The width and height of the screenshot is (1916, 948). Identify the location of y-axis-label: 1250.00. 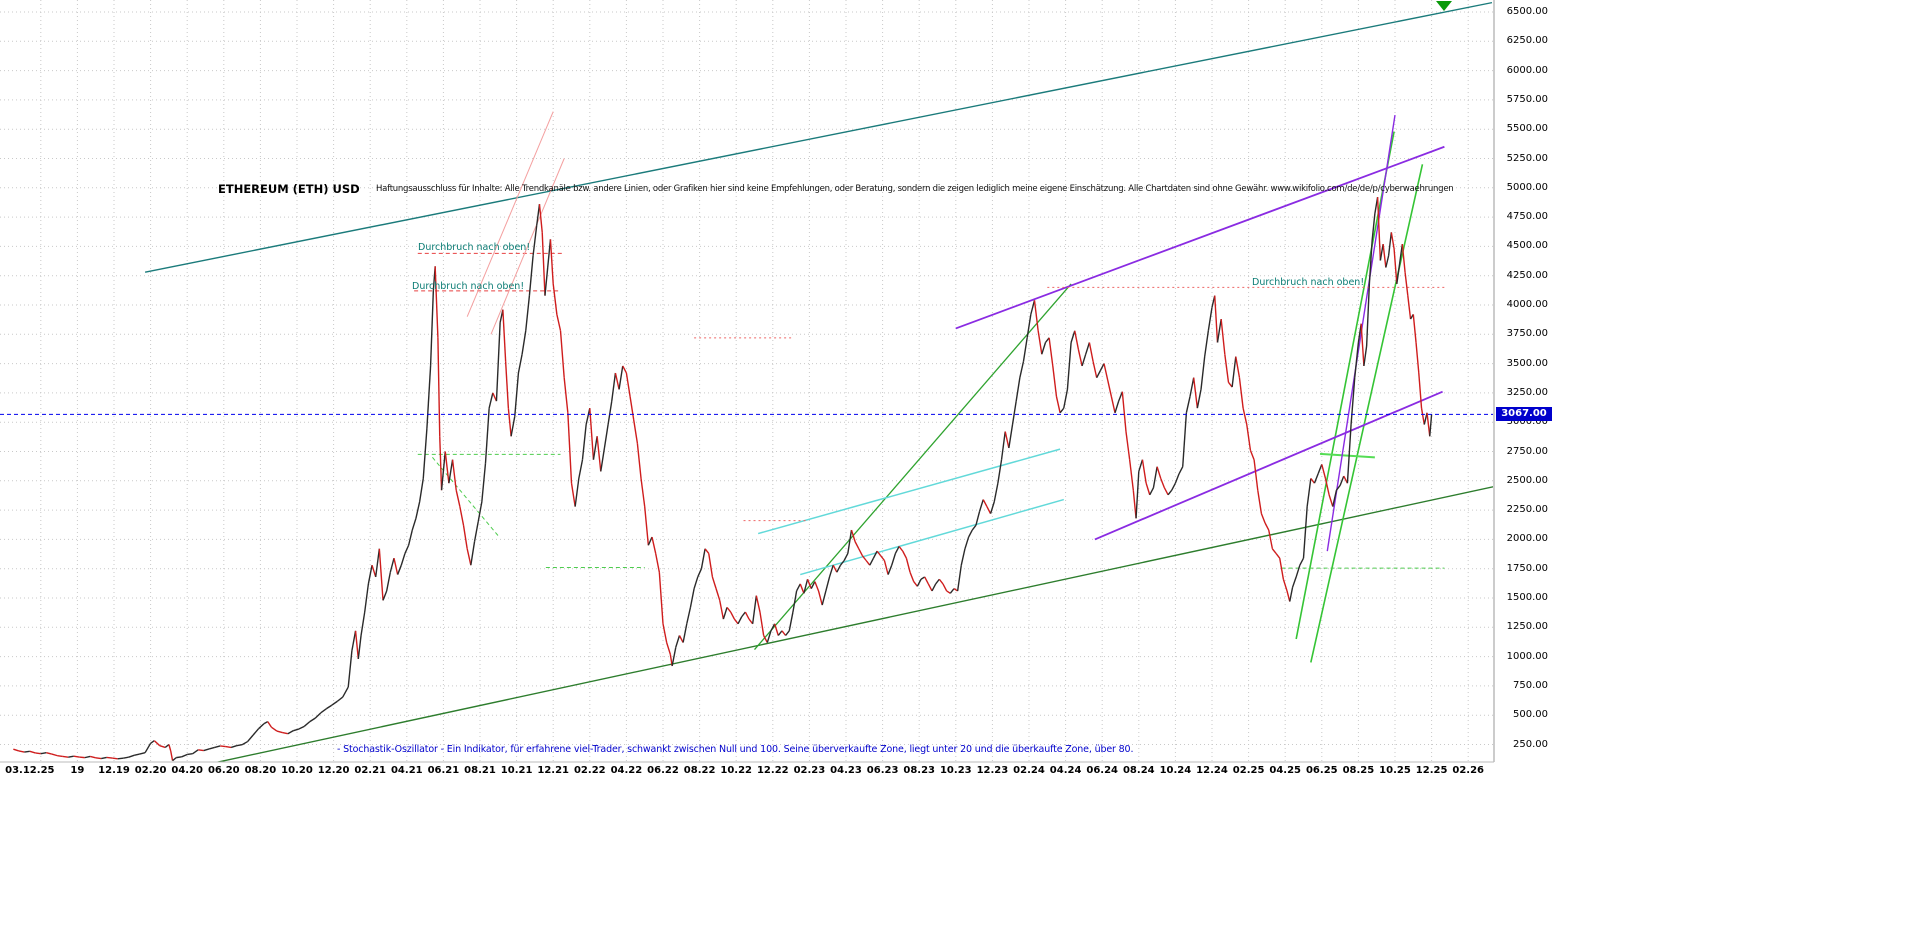
(1527, 627).